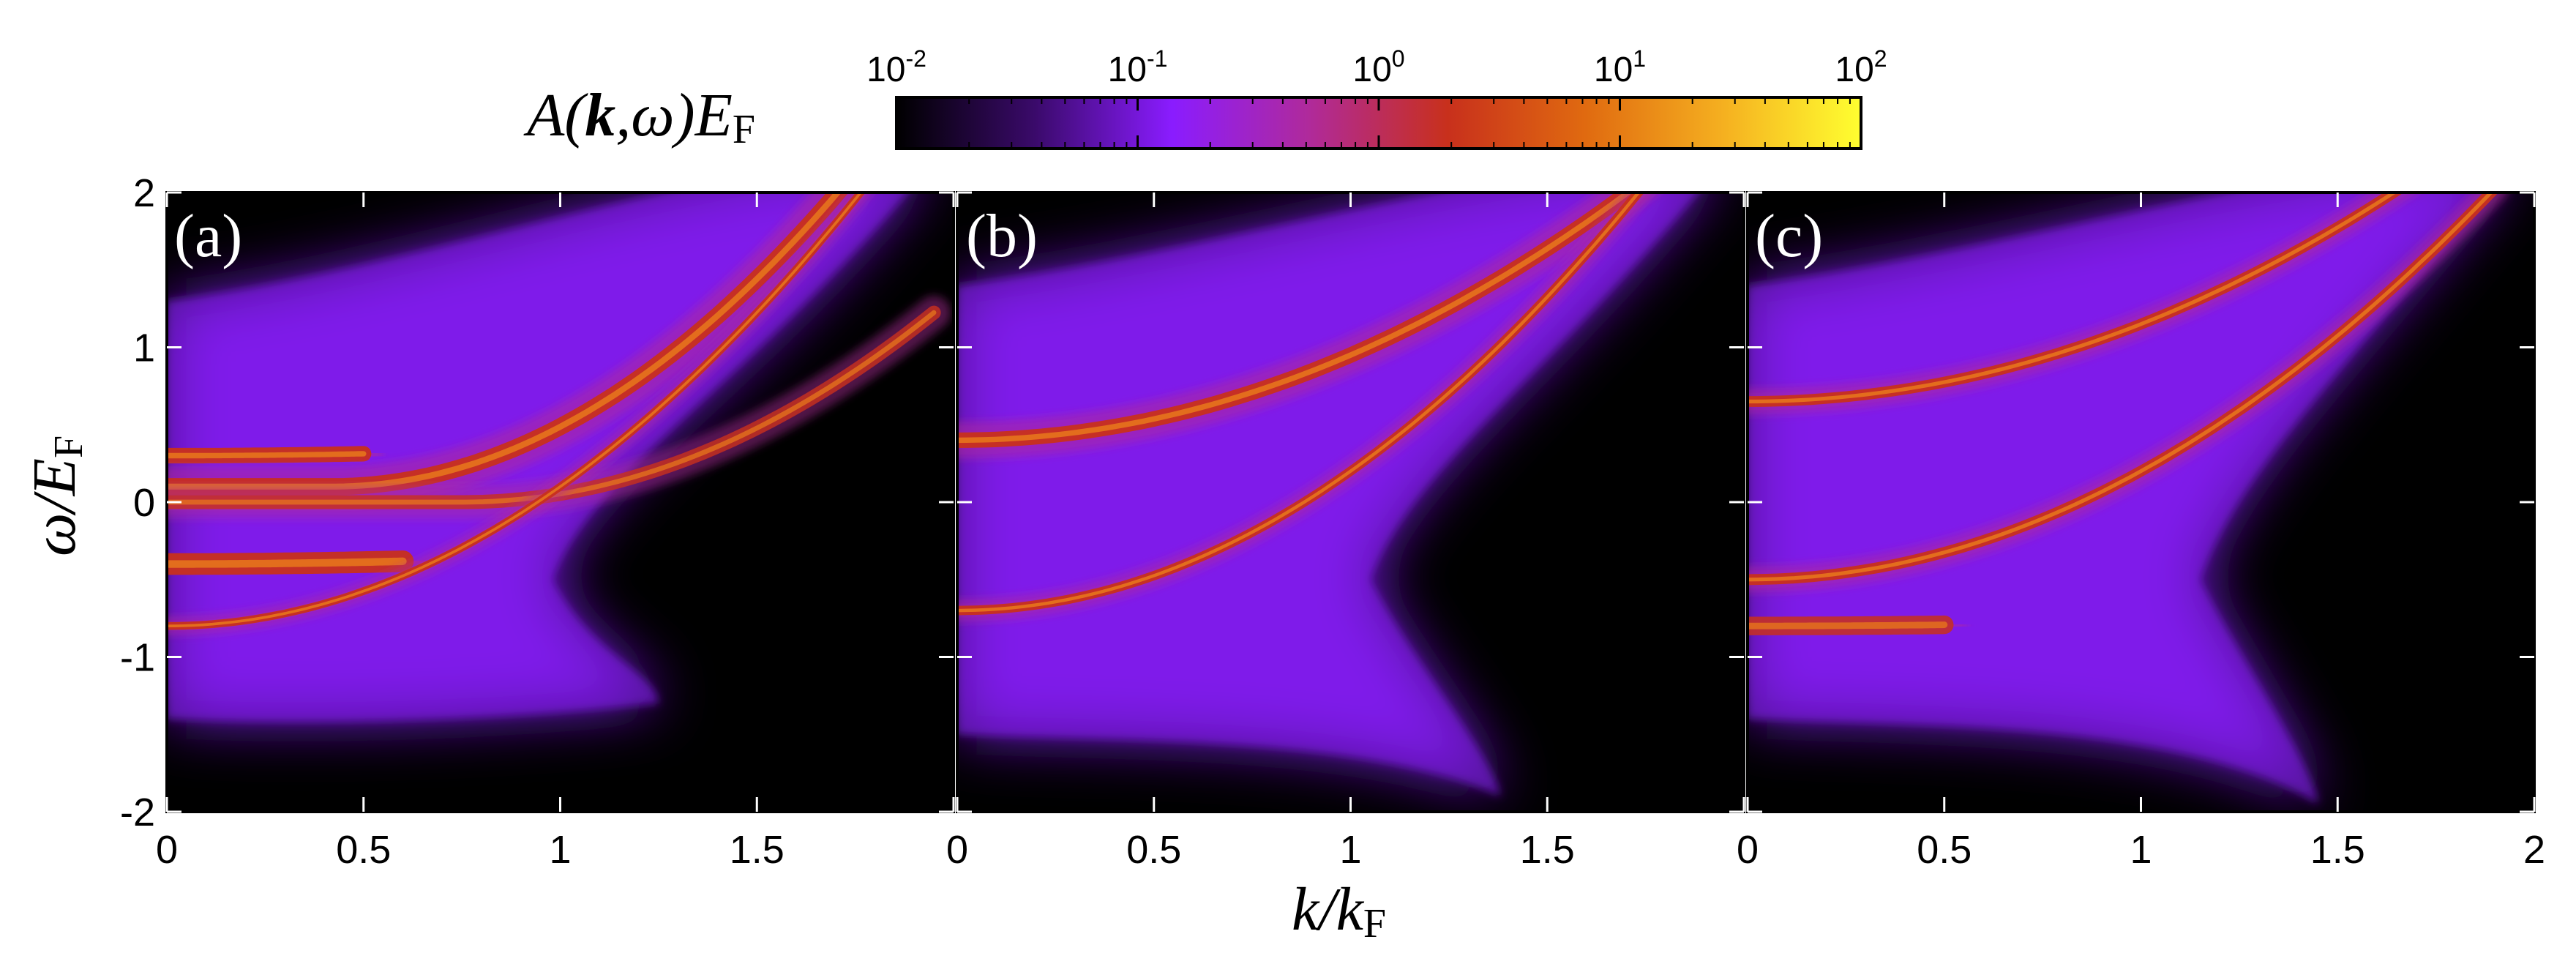 Image resolution: width=2576 pixels, height=964 pixels. Describe the element at coordinates (144, 193) in the screenshot. I see `y-tick-label: 2` at that location.